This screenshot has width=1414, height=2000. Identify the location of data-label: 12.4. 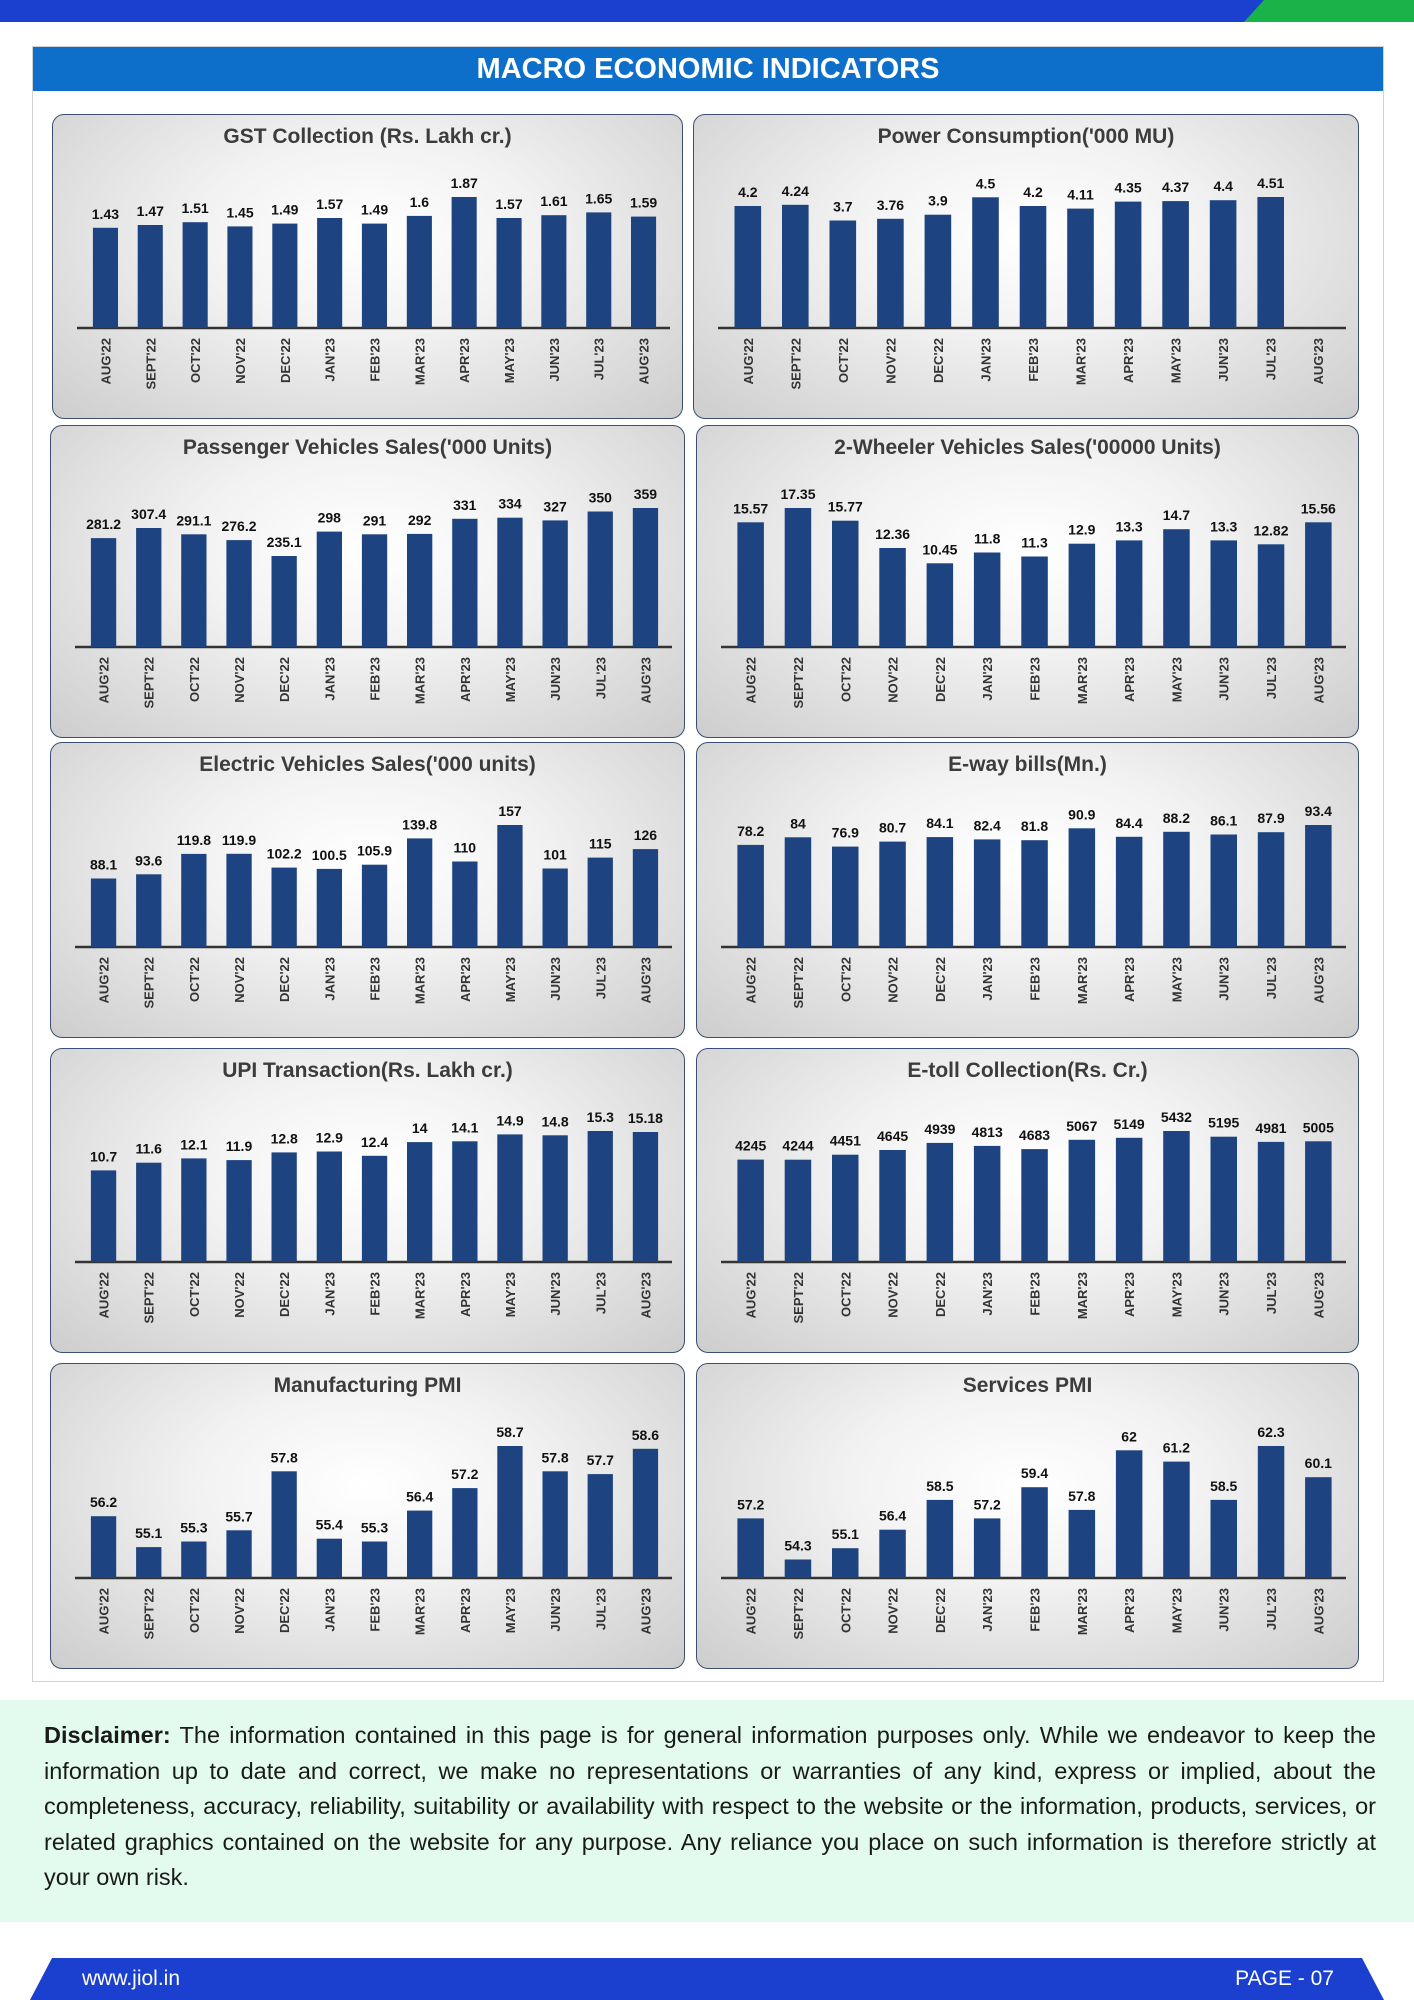
(374, 1142).